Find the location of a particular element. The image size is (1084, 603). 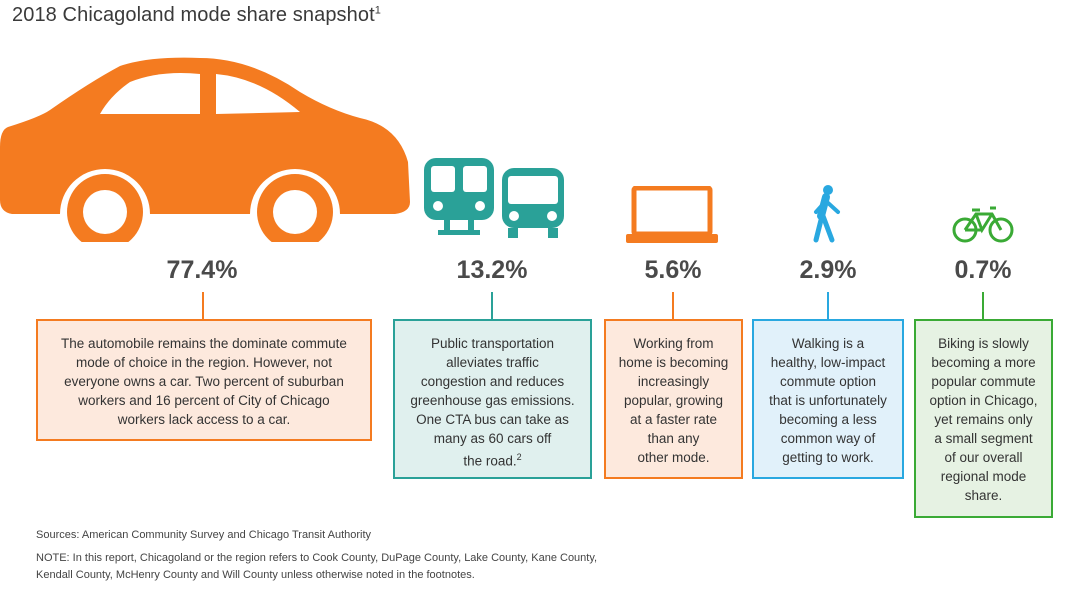

page-title: 2018 Chicagoland mode share snapshot1 is located at coordinates (196, 15).